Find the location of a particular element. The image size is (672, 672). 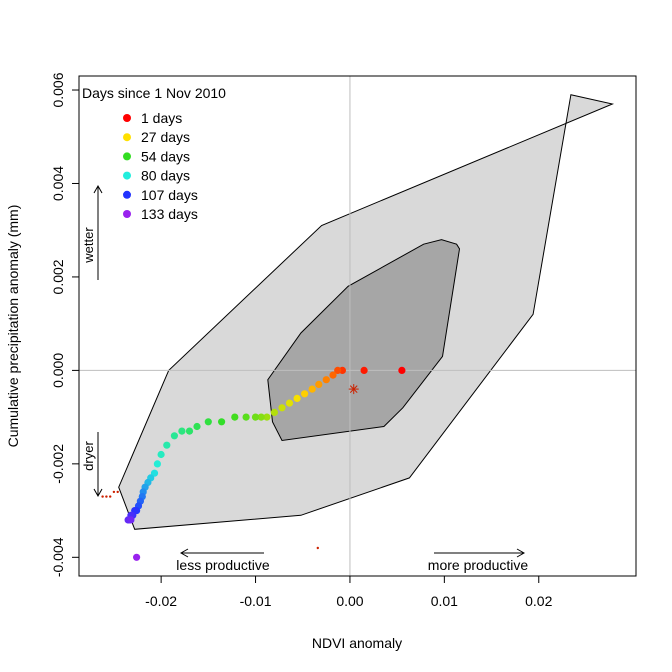

x-tick-label: -0.02 is located at coordinates (161, 601).